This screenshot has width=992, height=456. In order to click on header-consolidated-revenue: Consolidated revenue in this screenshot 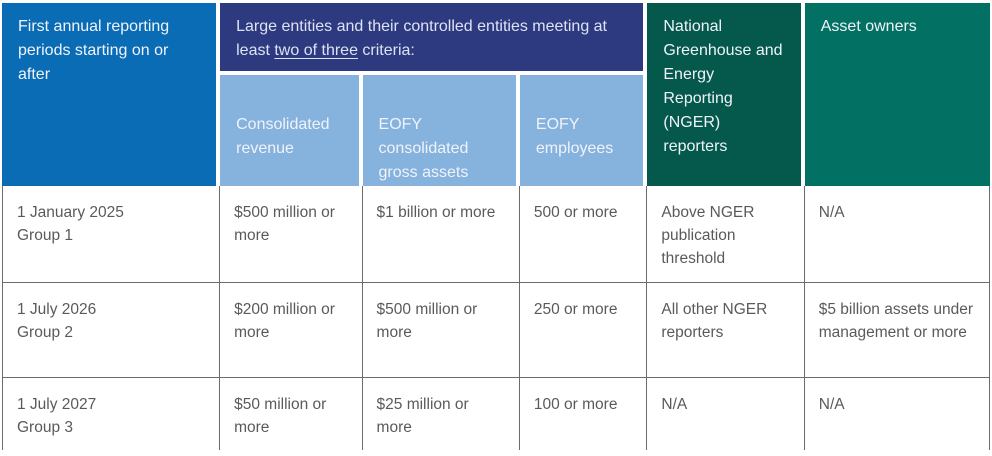, I will do `click(291, 130)`.